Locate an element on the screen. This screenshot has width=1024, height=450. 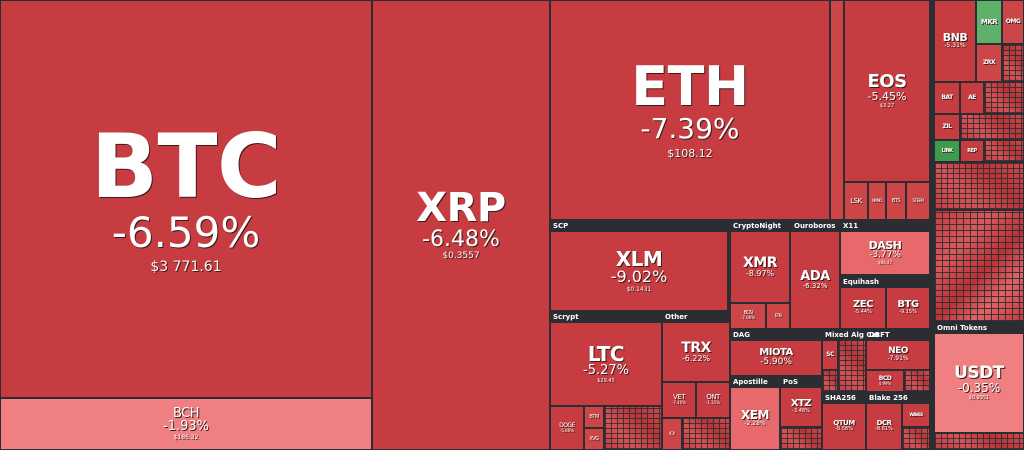
tile-symbol: NANO is located at coordinates (877, 200).